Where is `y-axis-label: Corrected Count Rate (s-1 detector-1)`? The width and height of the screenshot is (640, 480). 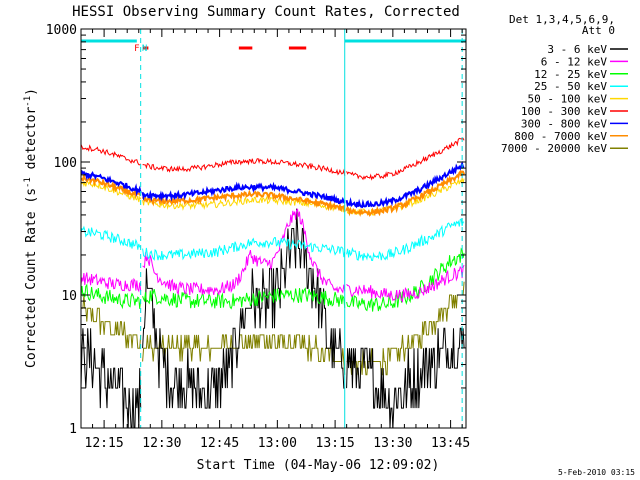 y-axis-label: Corrected Count Rate (s-1 detector-1) is located at coordinates (31, 228).